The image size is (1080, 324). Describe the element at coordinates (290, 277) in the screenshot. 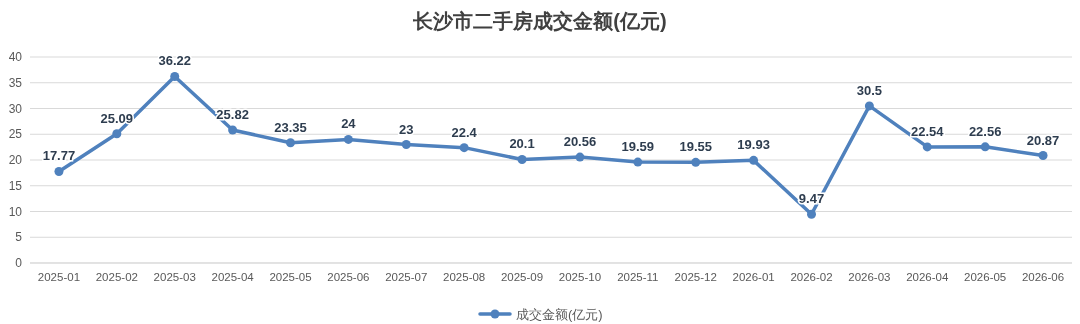

I see `x-tick-label: 2025-05` at that location.